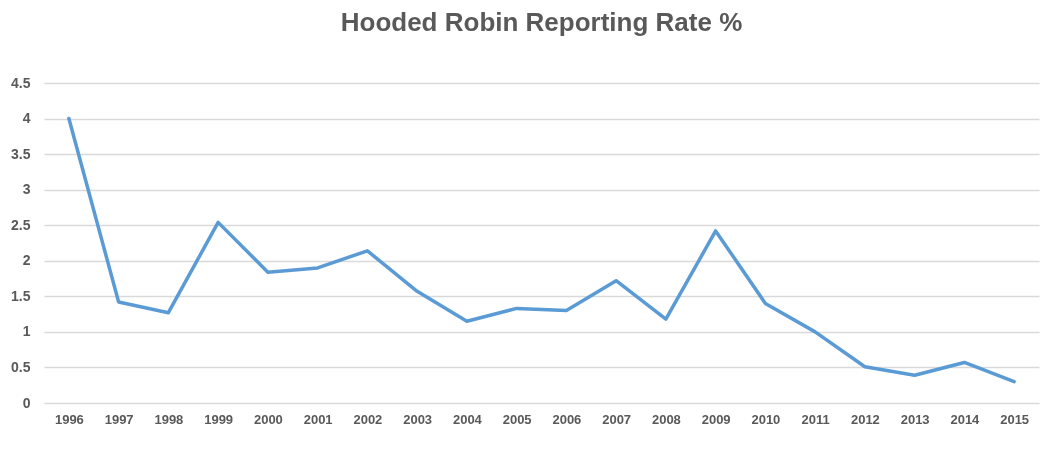  What do you see at coordinates (318, 419) in the screenshot?
I see `x-tick-label: 2001` at bounding box center [318, 419].